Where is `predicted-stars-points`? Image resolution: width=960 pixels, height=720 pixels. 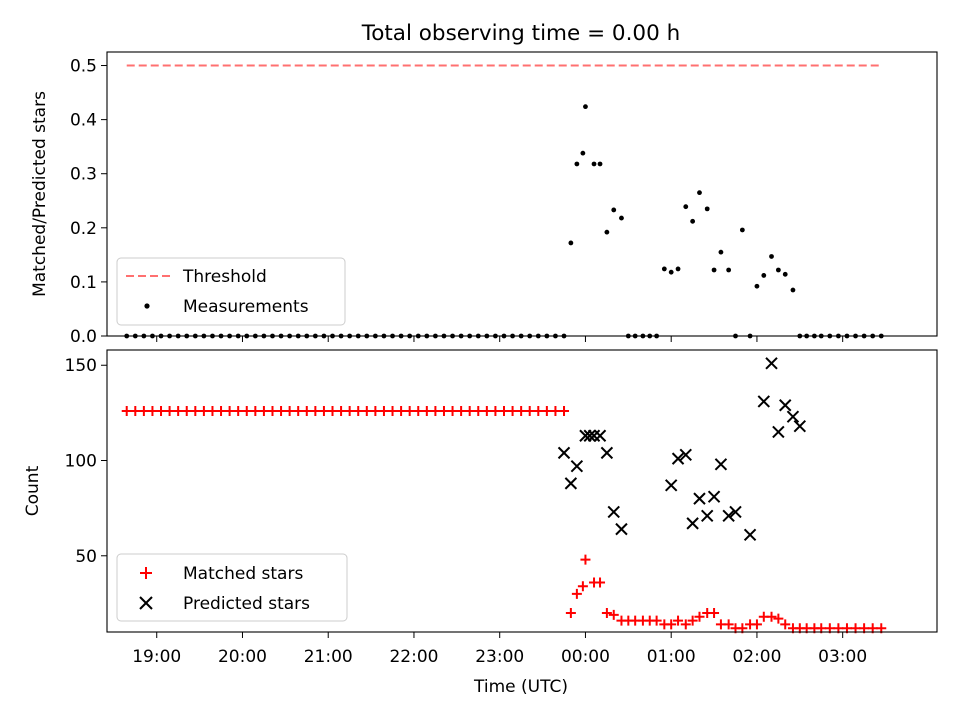
predicted-stars-points is located at coordinates (682, 449).